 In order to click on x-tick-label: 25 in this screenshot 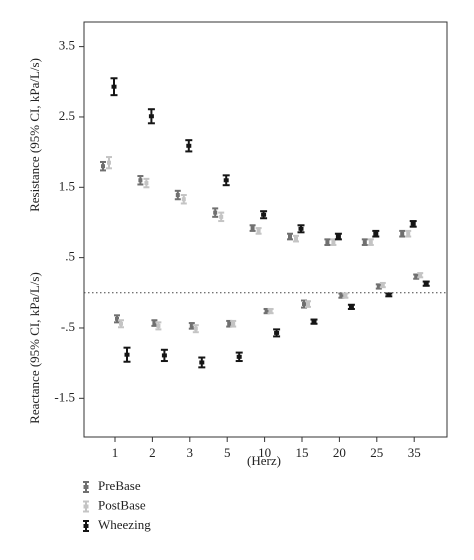, I will do `click(376, 452)`.